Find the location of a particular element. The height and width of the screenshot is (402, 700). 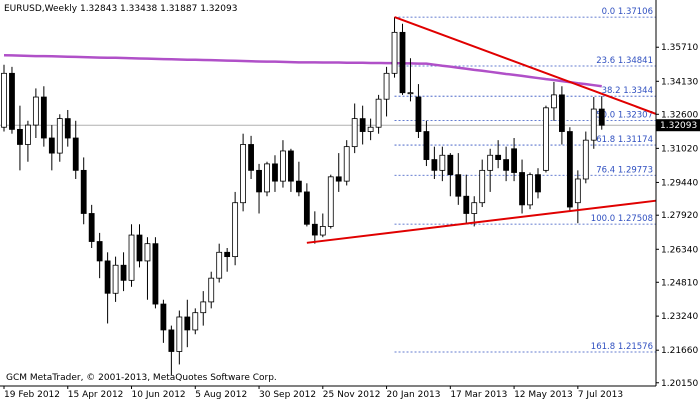

x-tick-label: 19 Feb 2012 is located at coordinates (32, 395).